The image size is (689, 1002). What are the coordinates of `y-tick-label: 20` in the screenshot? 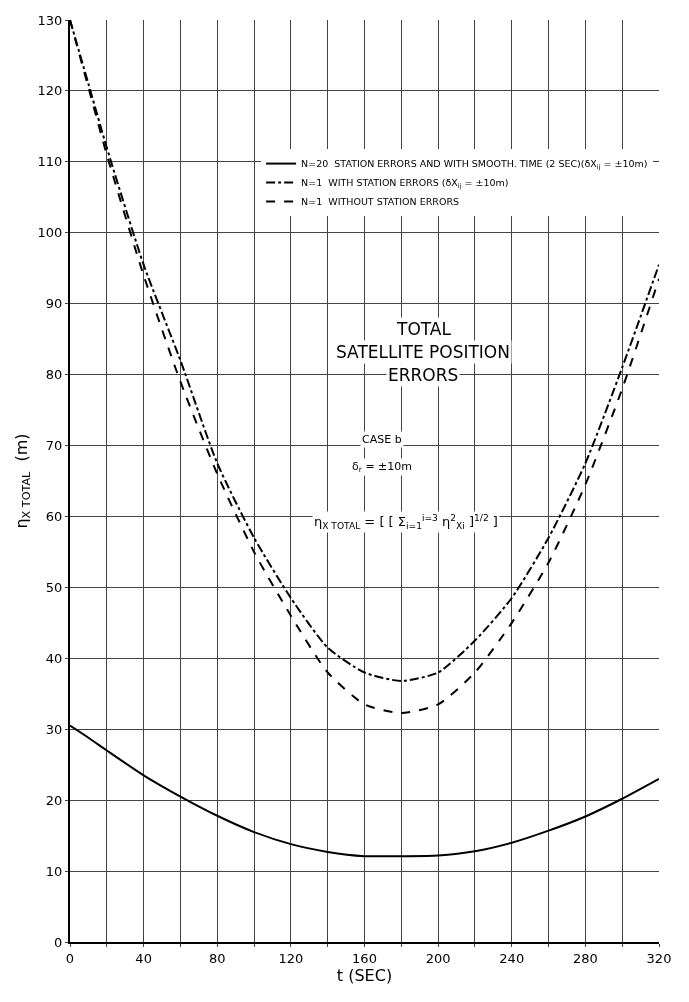 It's located at (54, 800).